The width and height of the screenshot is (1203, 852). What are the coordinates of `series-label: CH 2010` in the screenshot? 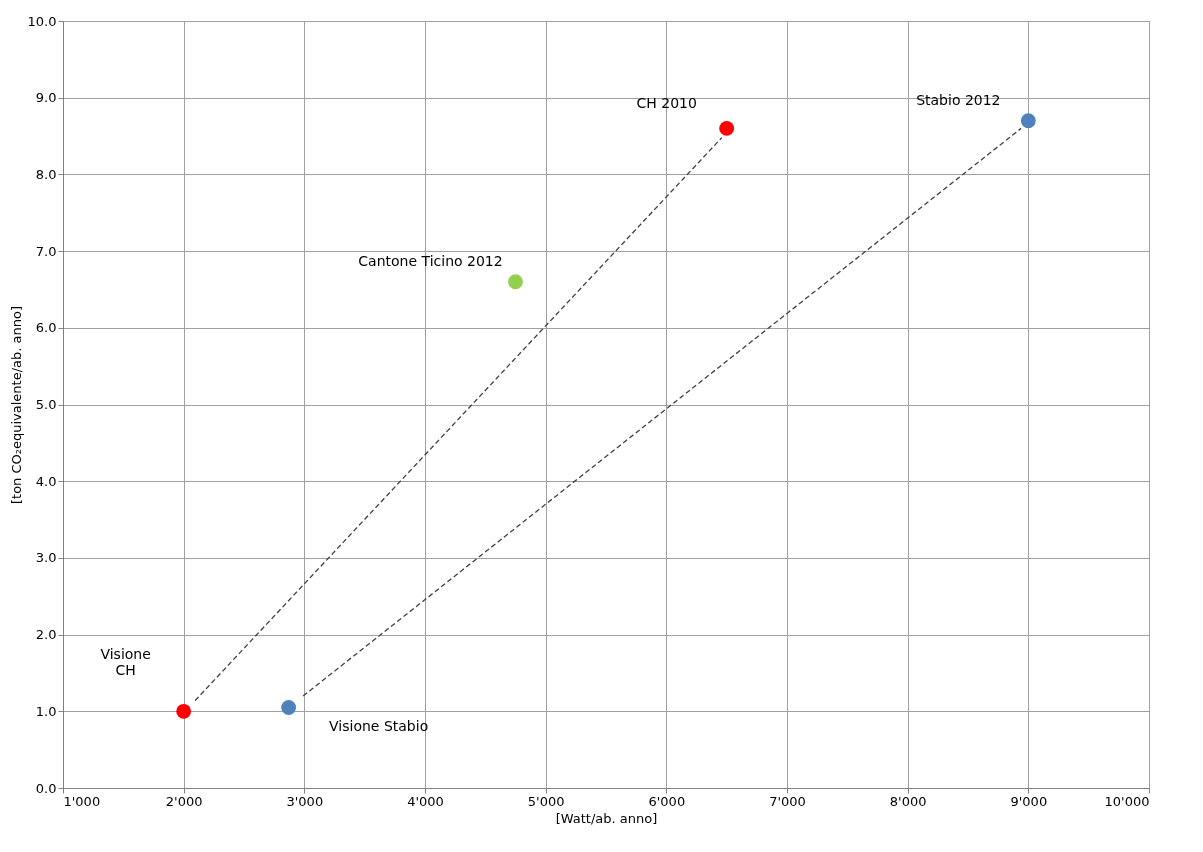 It's located at (666, 103).